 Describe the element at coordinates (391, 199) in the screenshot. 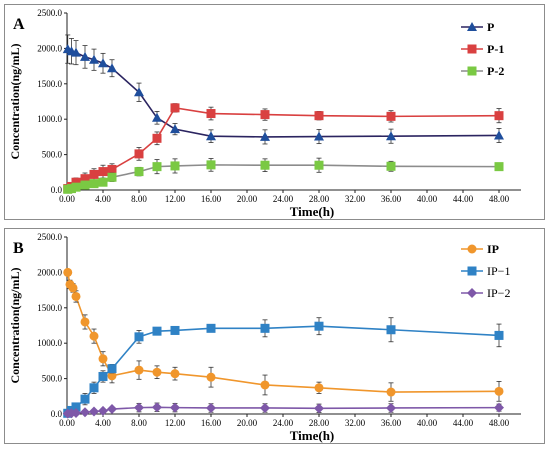

I see `x-tick-label: 36.00` at that location.